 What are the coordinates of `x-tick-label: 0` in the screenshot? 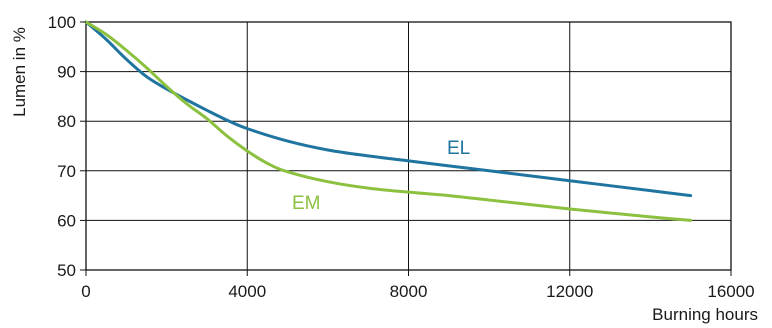 It's located at (85, 291).